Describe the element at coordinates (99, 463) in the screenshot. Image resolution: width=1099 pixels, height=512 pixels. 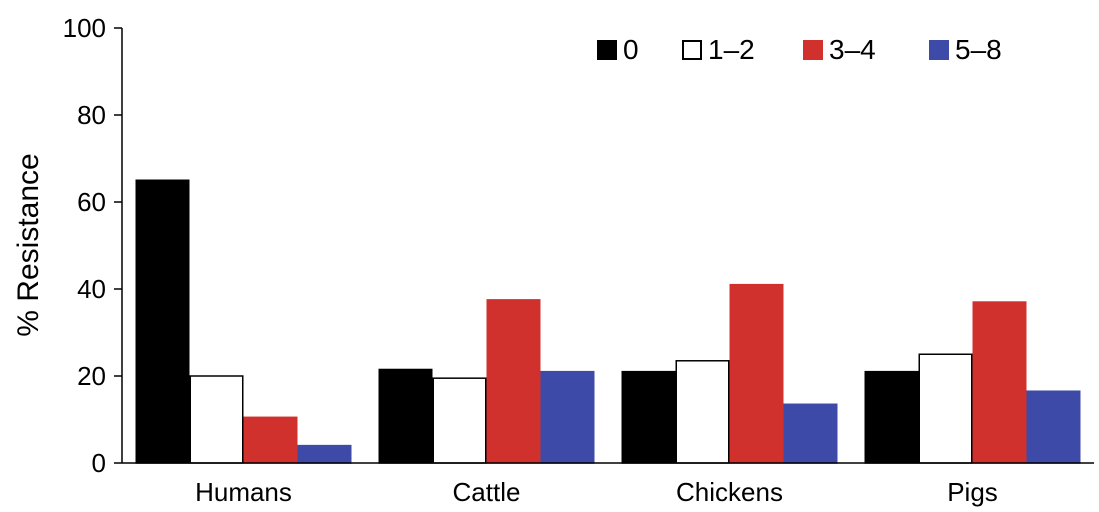
I see `y-tick-label: 0` at that location.